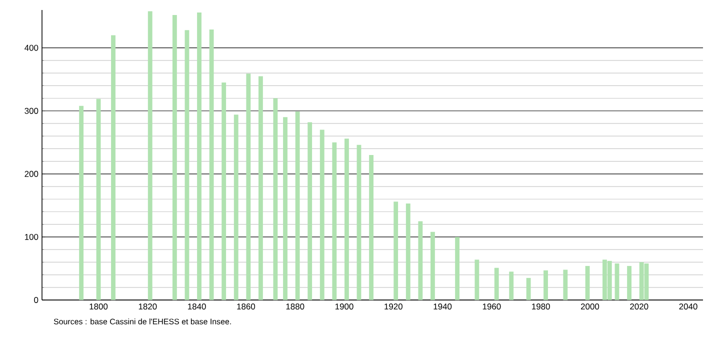  What do you see at coordinates (639, 307) in the screenshot?
I see `x-tick-label: 2020` at bounding box center [639, 307].